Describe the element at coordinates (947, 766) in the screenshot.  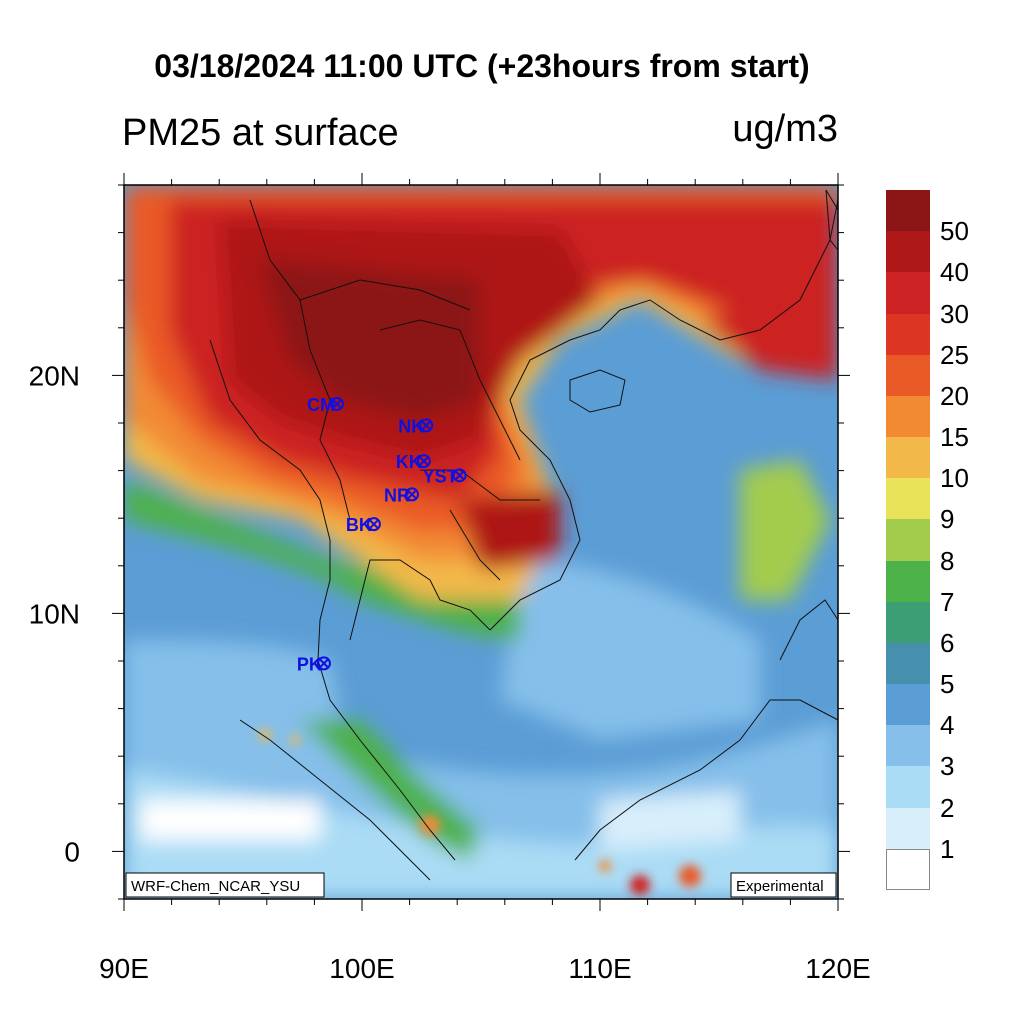
I see `colorbar-label: 3` at that location.